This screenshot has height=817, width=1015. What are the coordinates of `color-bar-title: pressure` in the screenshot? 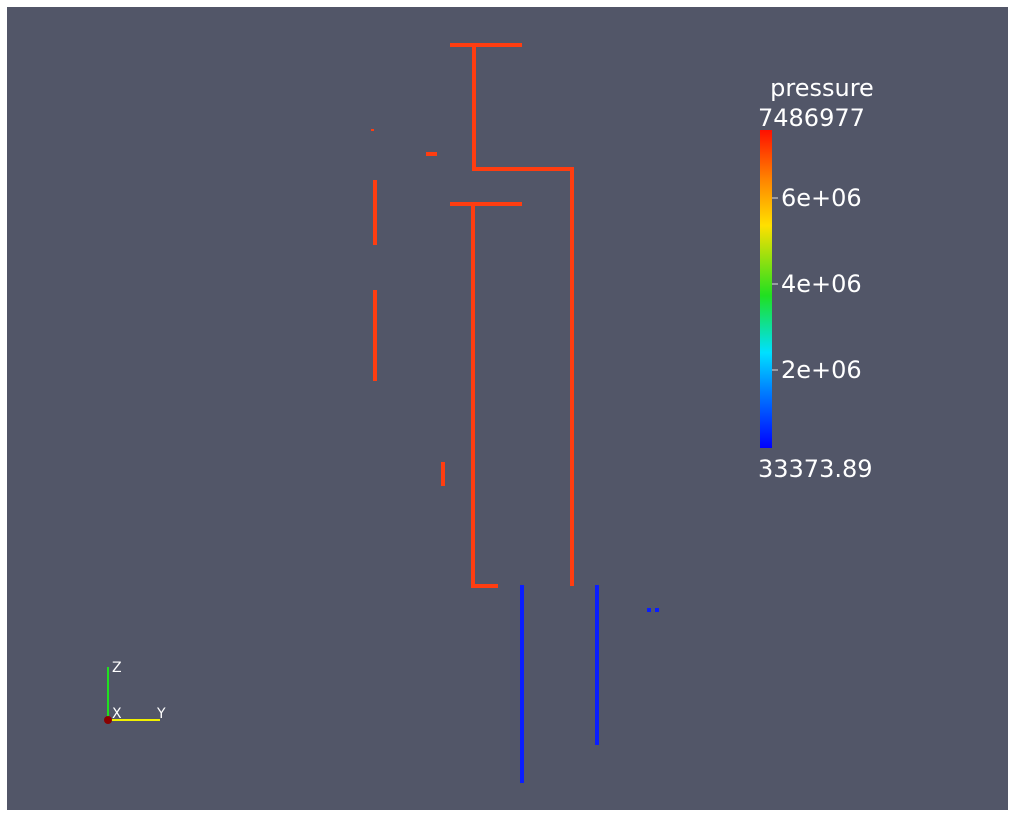 It's located at (822, 88).